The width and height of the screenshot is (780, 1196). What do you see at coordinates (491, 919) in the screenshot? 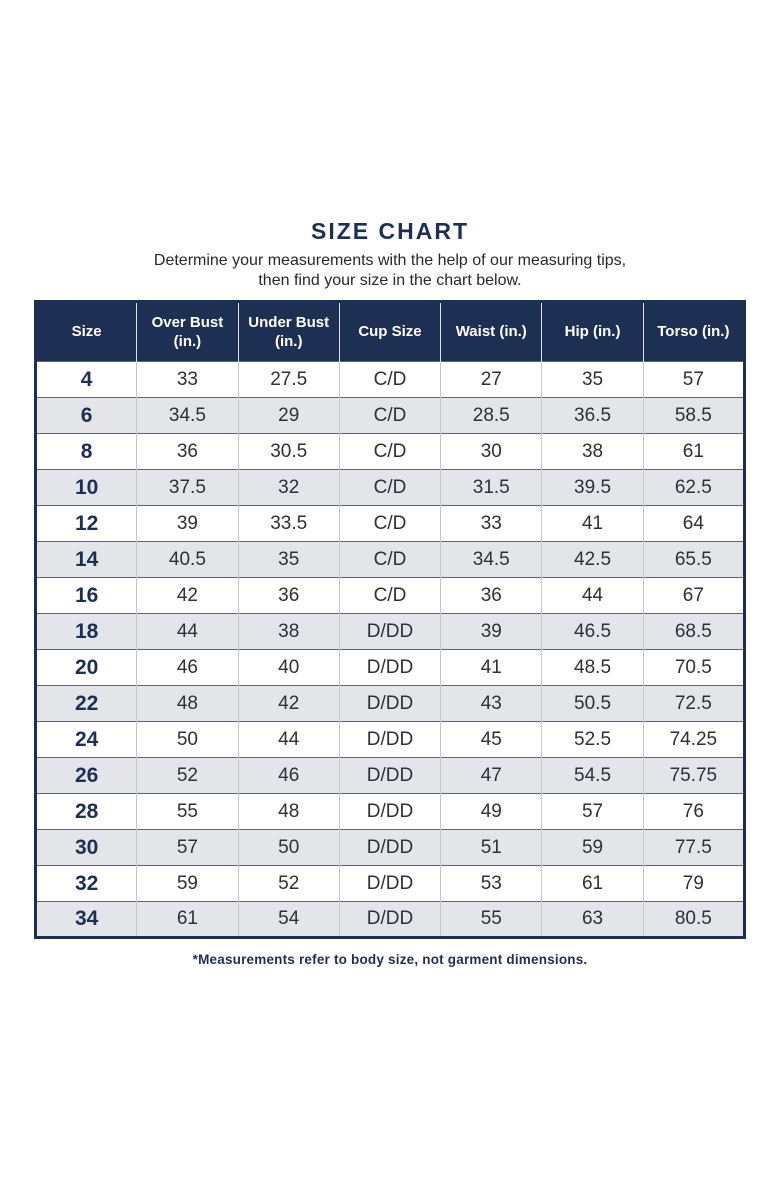
I see `value-cell: 55` at bounding box center [491, 919].